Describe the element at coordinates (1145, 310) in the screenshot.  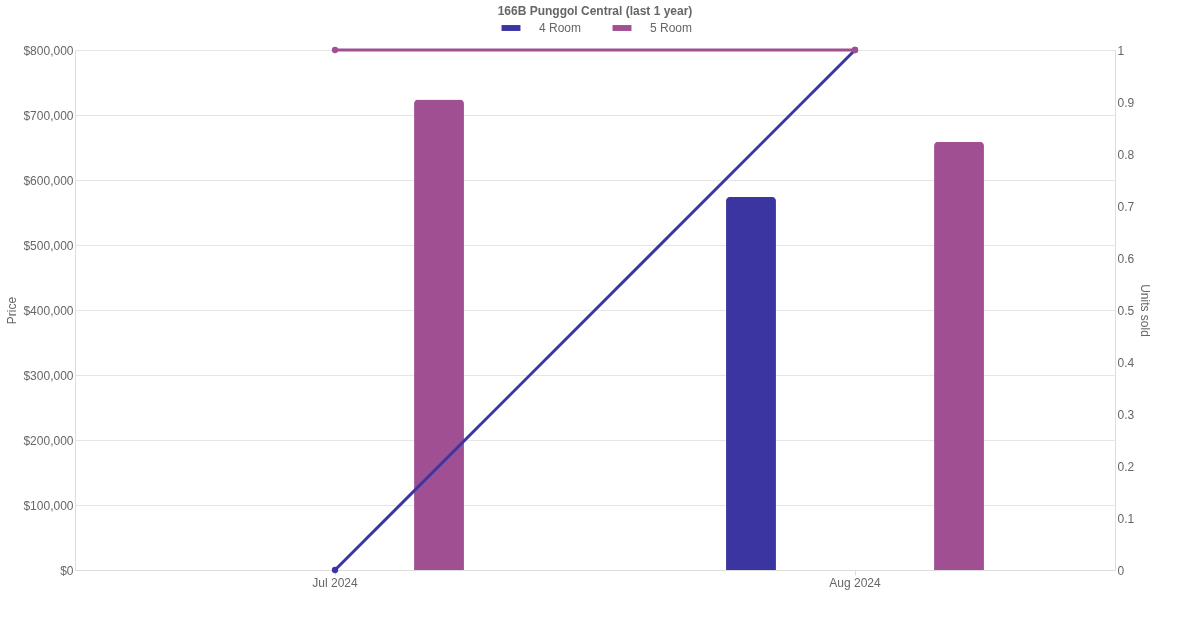
I see `y2-axis-title: Units sold` at that location.